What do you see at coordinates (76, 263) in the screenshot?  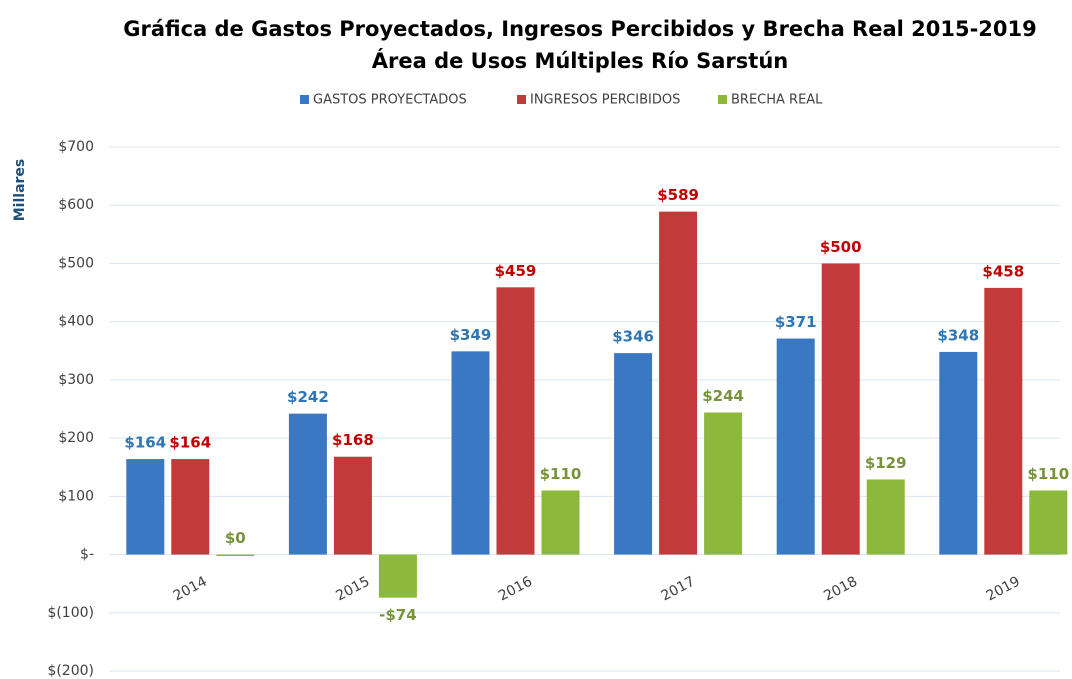 I see `y-tick-label: $500` at bounding box center [76, 263].